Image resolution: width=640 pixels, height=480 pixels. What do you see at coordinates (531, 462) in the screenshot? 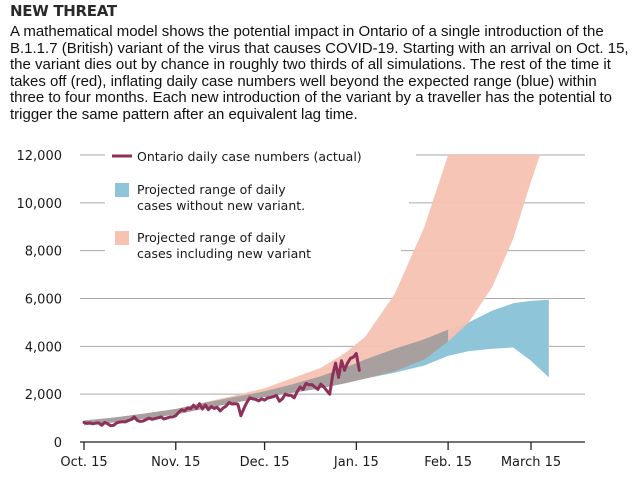
I see `x-tick-label: March 15` at bounding box center [531, 462].